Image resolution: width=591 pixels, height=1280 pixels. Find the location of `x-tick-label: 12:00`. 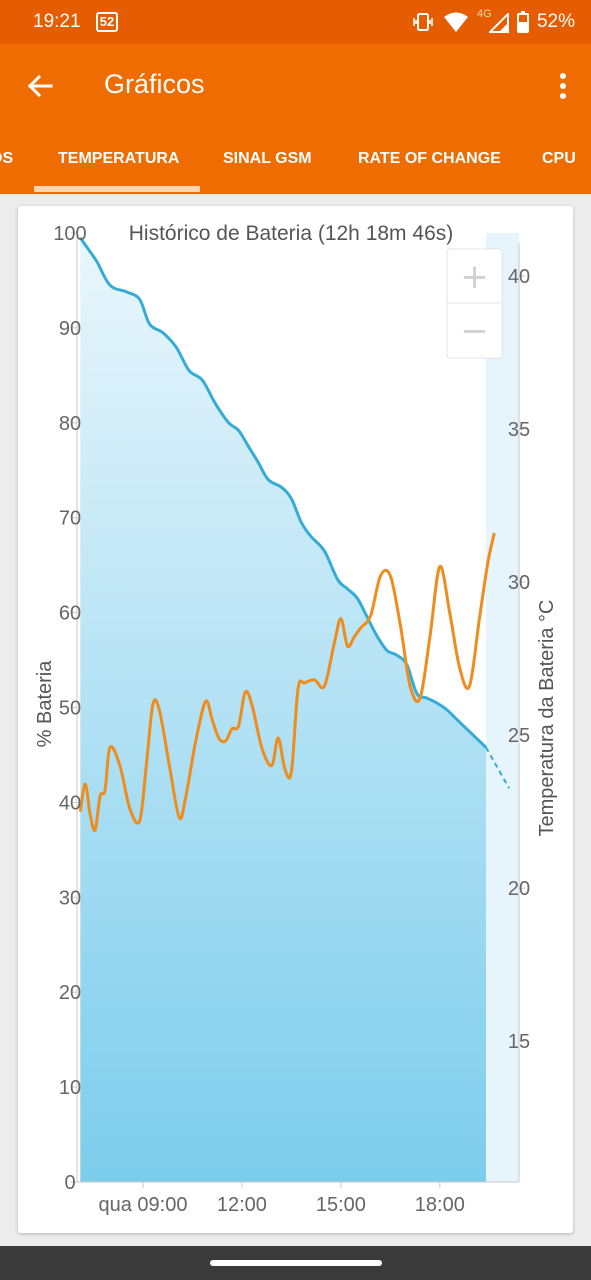

x-tick-label: 12:00 is located at coordinates (242, 1205).